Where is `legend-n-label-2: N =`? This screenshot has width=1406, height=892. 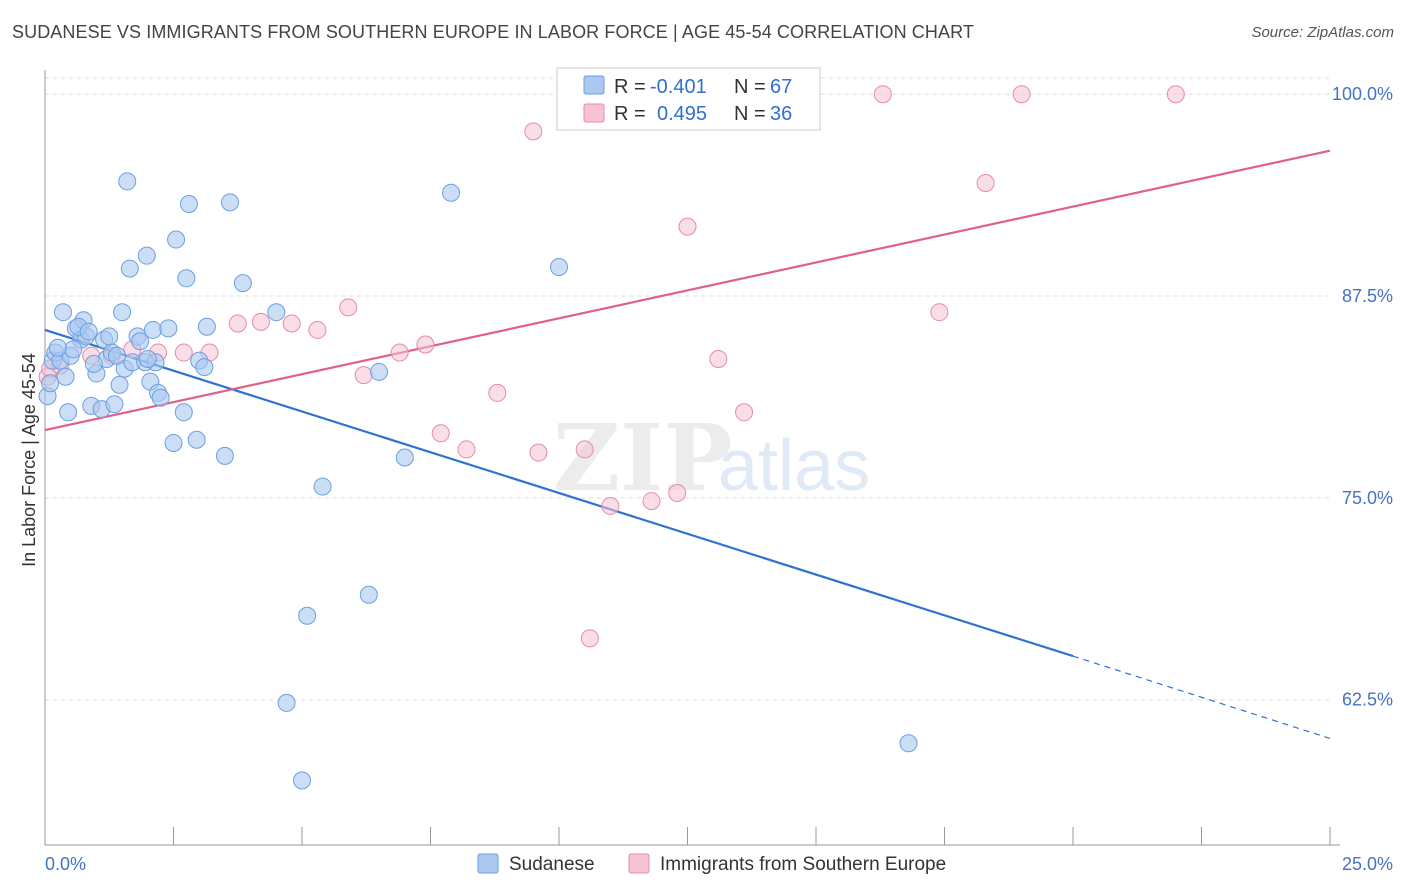 legend-n-label-2: N = is located at coordinates (750, 114).